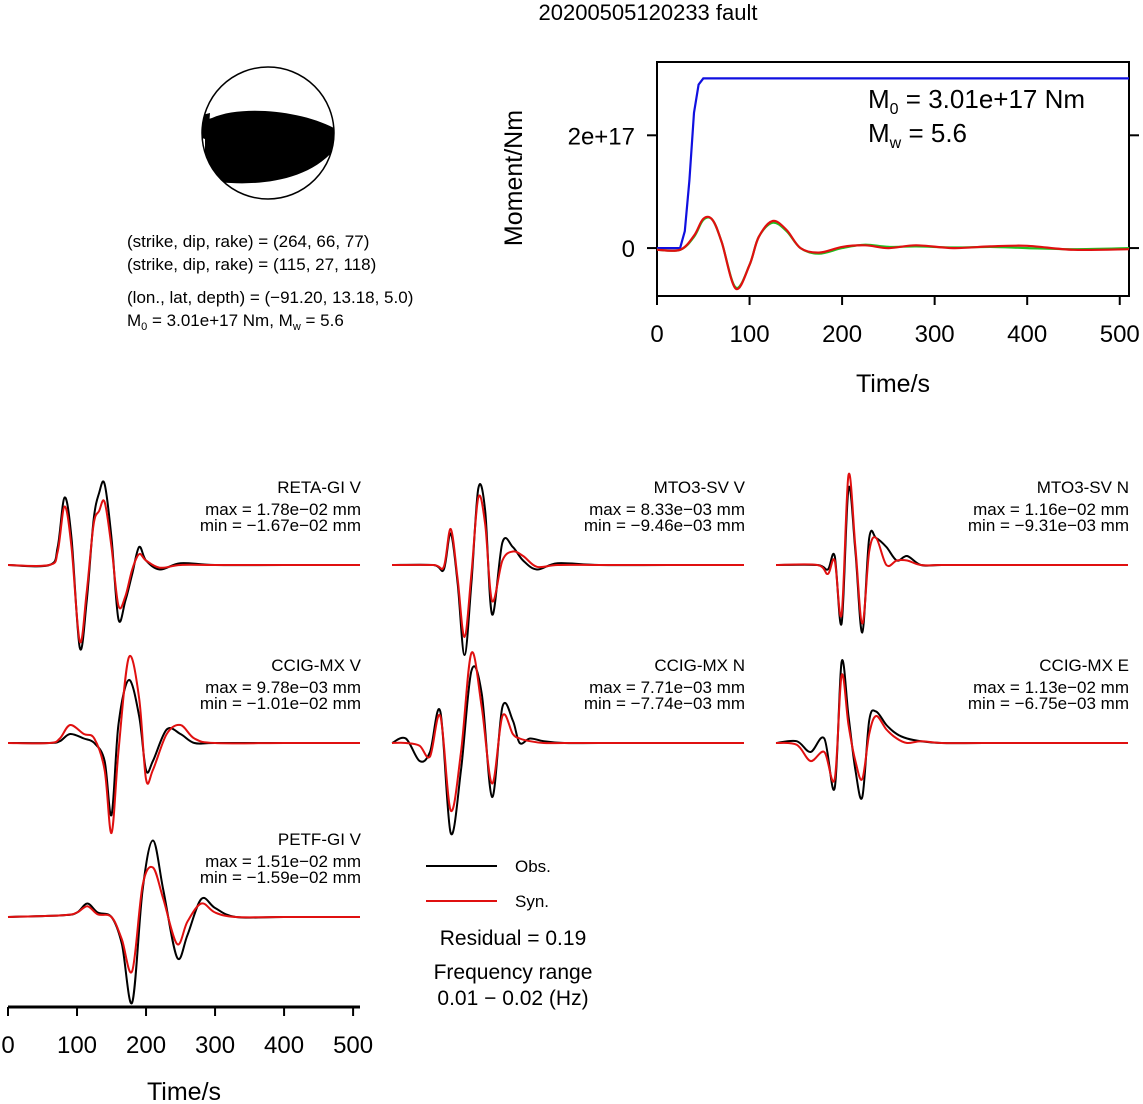 This screenshot has height=1104, width=1143. What do you see at coordinates (700, 487) in the screenshot?
I see `station-label: MTO3-SV V` at bounding box center [700, 487].